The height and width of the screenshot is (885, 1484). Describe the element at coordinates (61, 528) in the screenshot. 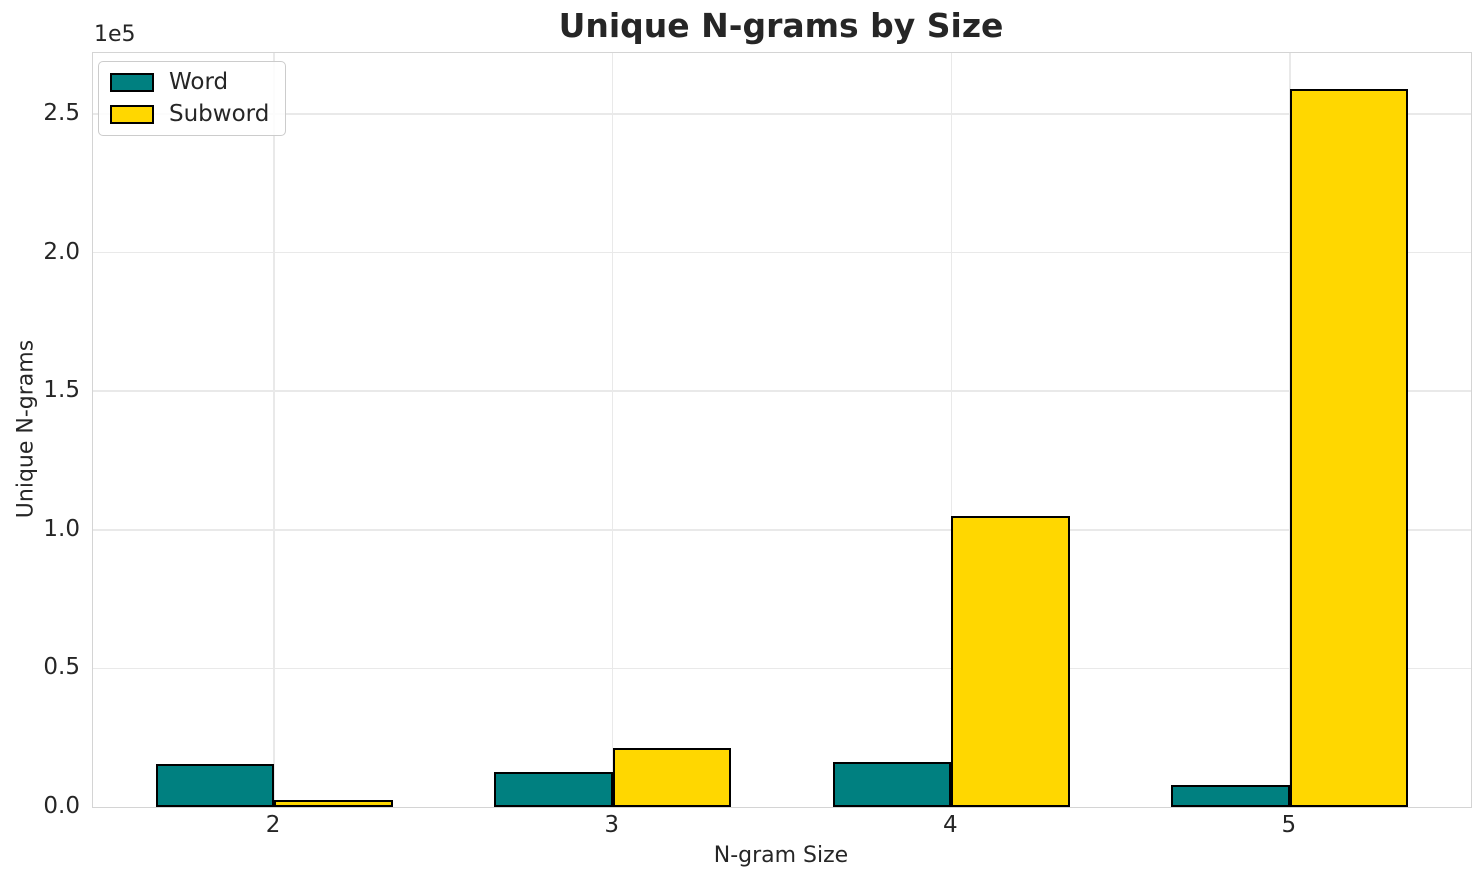

I see `y-tick-label: 1.0` at that location.